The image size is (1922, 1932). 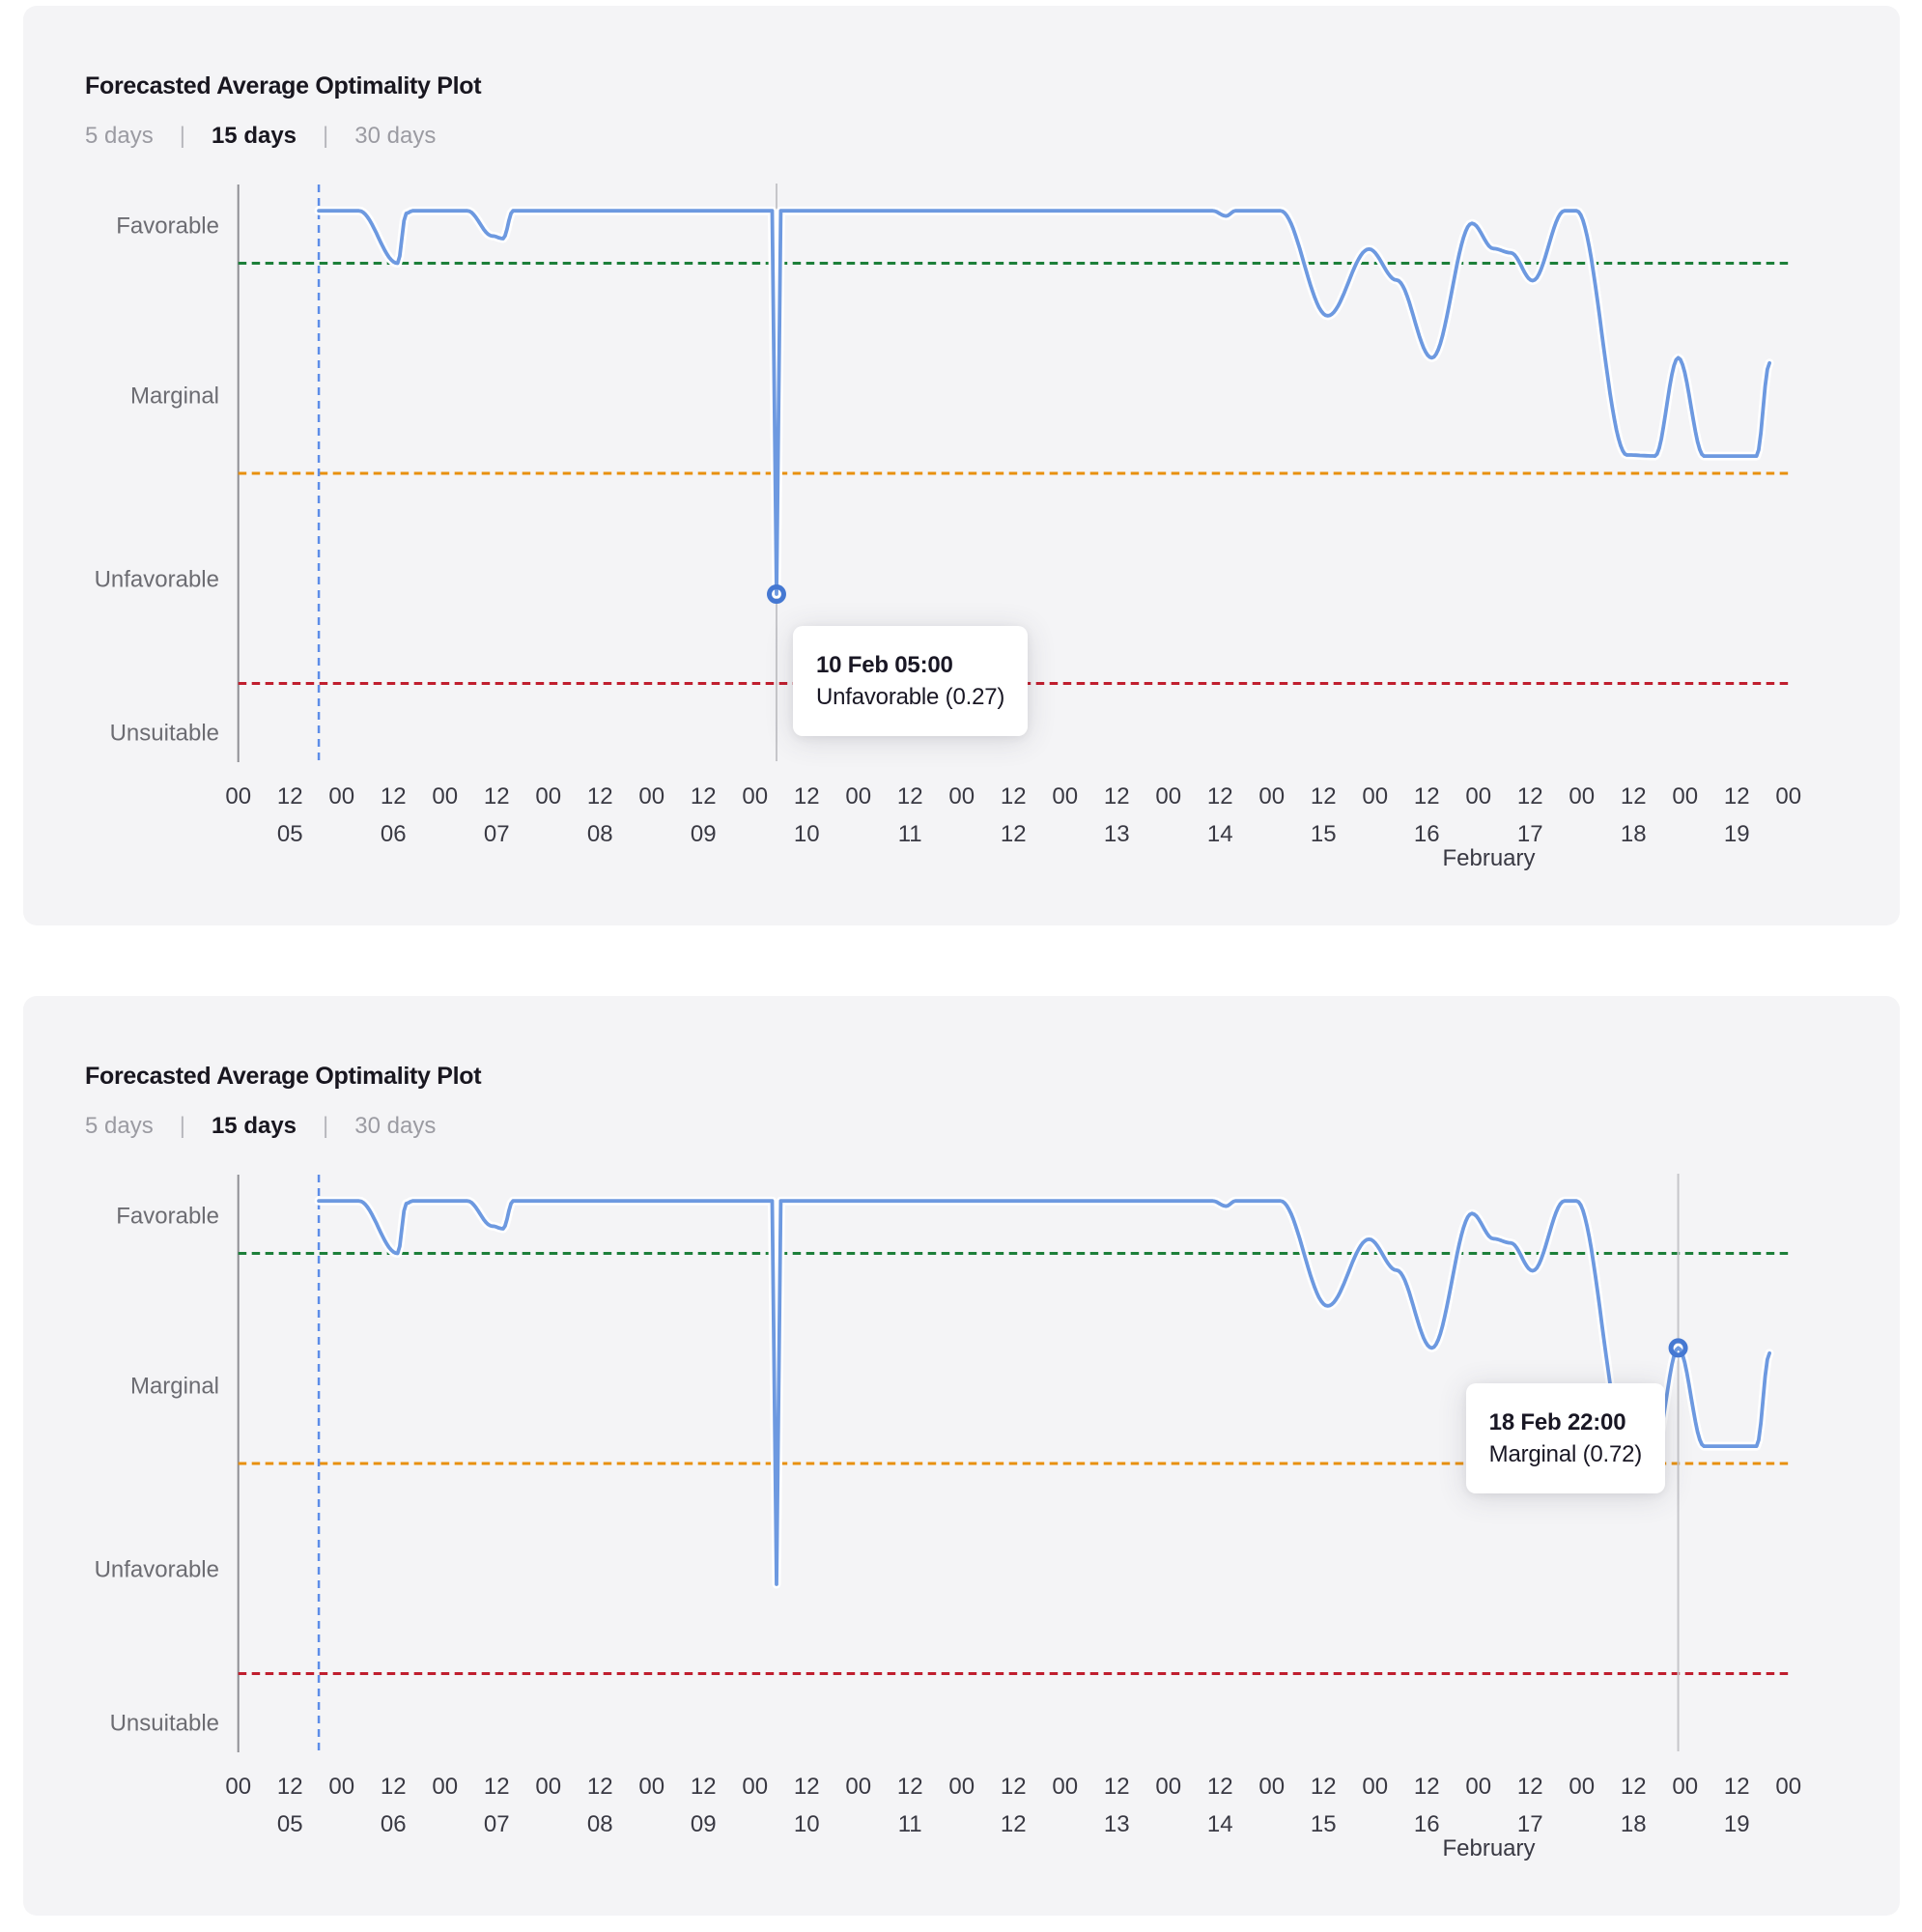 What do you see at coordinates (1565, 1454) in the screenshot?
I see `tooltip-status: Marginal (0.72)` at bounding box center [1565, 1454].